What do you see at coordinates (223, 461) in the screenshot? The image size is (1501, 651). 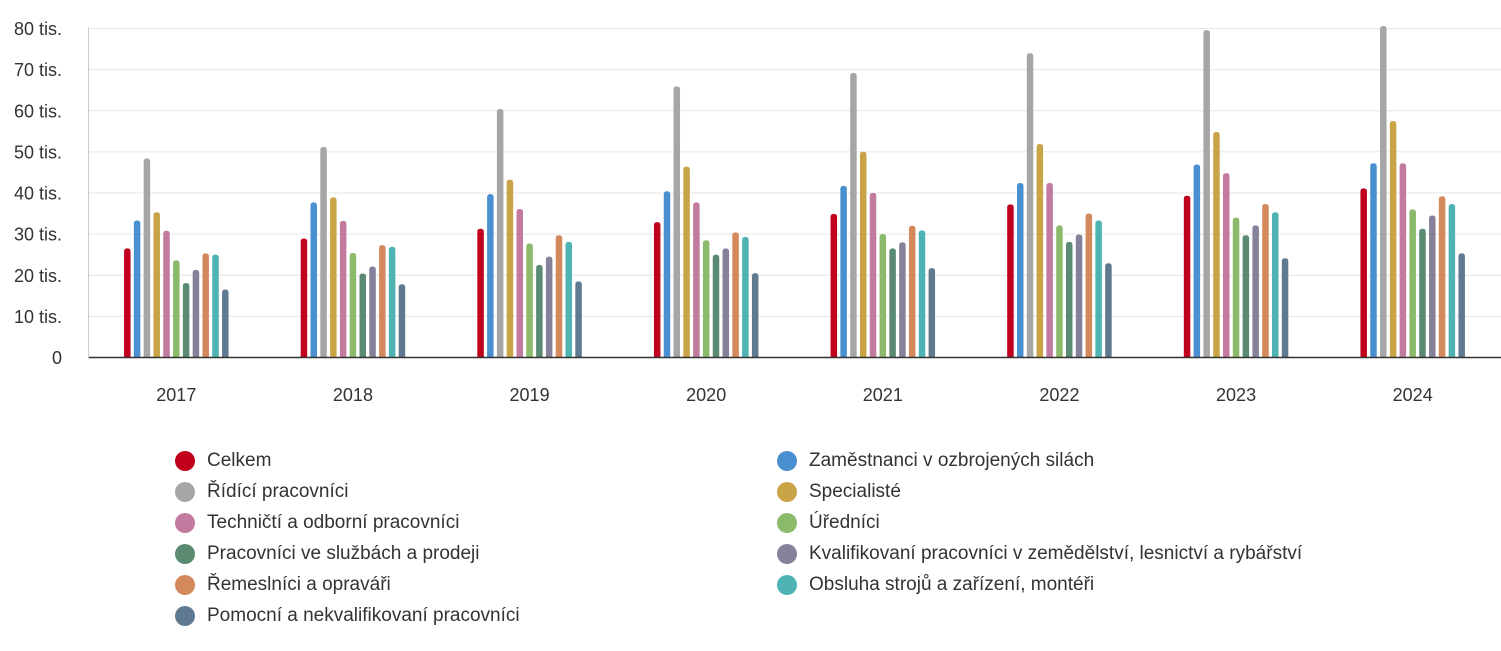 I see `legend-item: Celkem` at bounding box center [223, 461].